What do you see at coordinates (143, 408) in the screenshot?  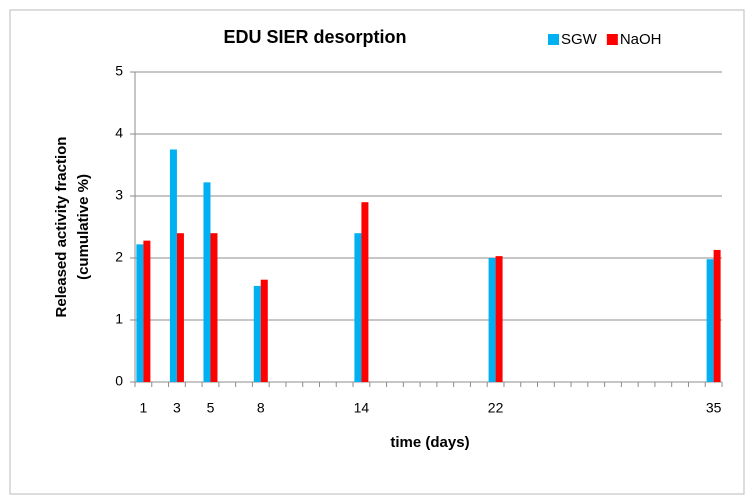 I see `x-tick-label: 1` at bounding box center [143, 408].